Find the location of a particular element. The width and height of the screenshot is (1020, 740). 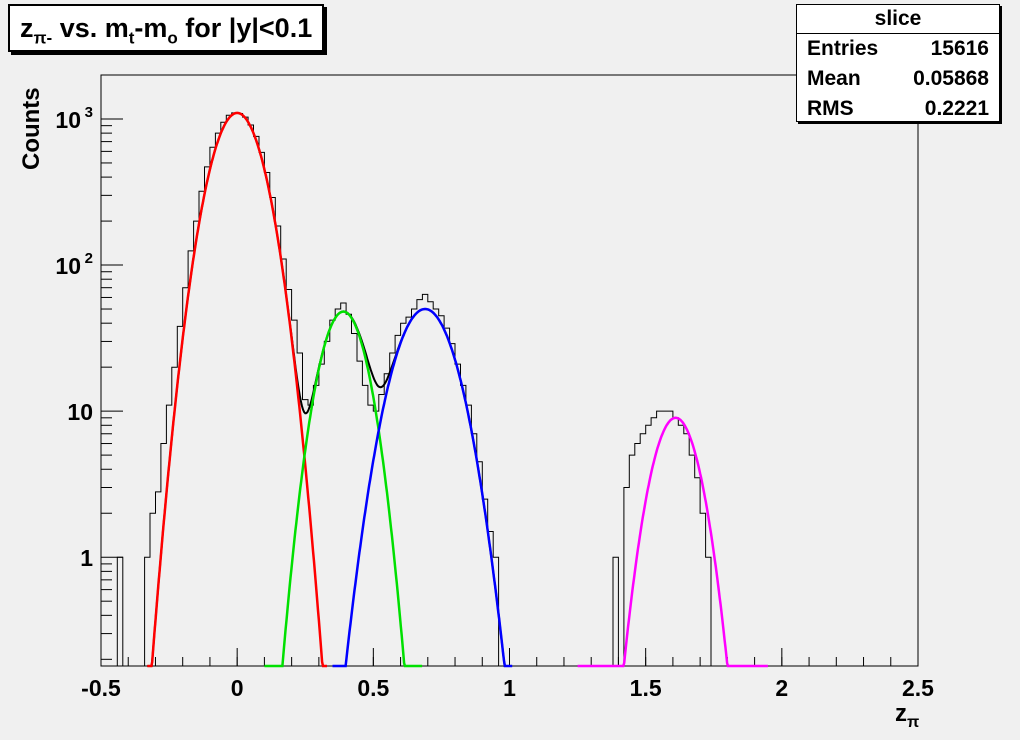

x-tick-label: 2.5 is located at coordinates (918, 688).